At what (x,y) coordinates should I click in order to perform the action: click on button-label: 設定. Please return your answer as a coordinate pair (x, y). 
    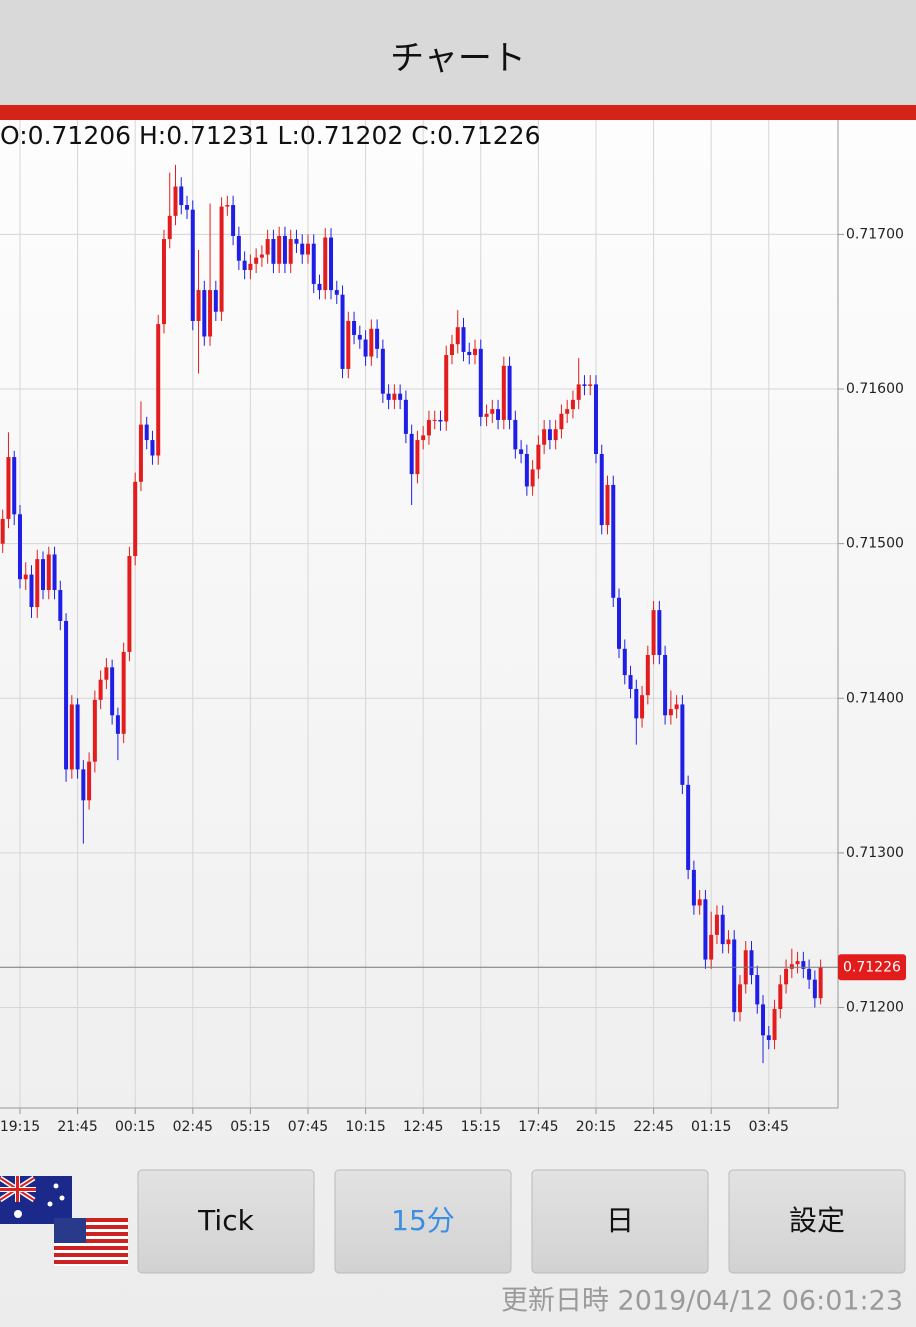
    Looking at the image, I should click on (817, 1220).